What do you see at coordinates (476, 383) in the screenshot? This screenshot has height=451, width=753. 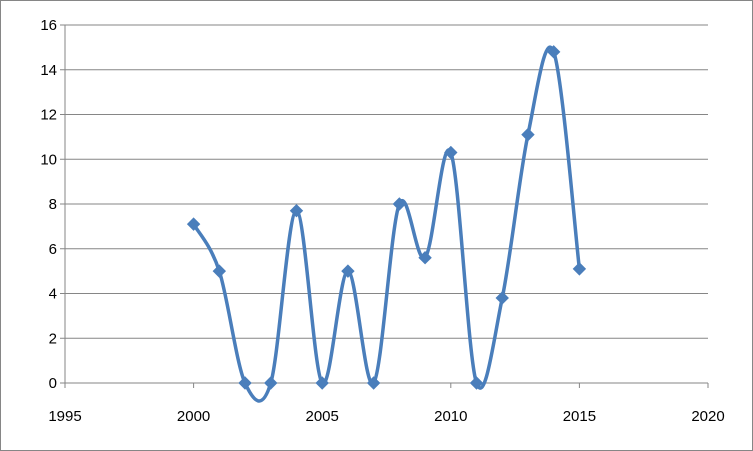 I see `data-point-2011` at bounding box center [476, 383].